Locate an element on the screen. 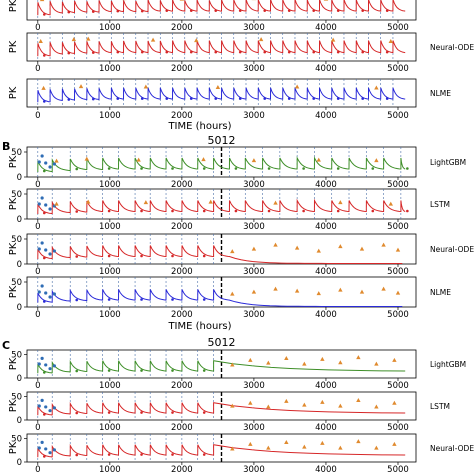 The image size is (474, 474). prediction-line-neural_ode is located at coordinates (221, 450).